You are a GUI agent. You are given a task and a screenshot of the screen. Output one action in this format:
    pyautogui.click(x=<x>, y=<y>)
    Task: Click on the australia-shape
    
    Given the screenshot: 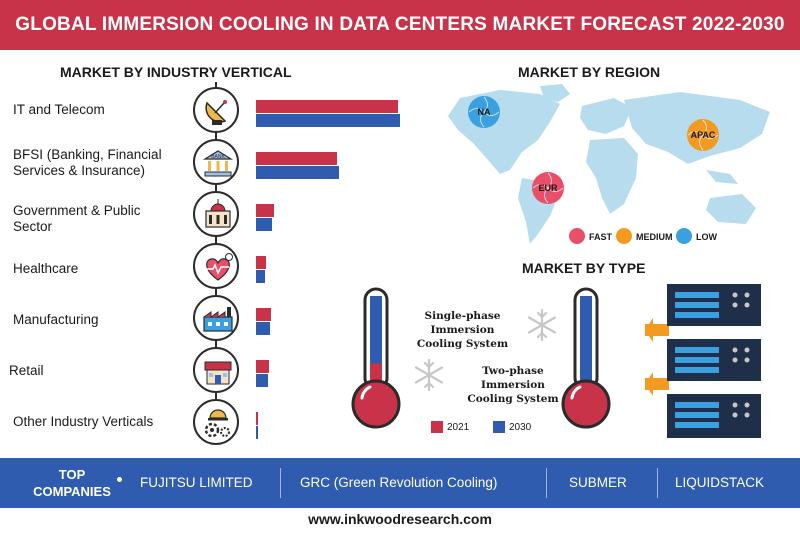 What is the action you would take?
    pyautogui.click(x=731, y=209)
    